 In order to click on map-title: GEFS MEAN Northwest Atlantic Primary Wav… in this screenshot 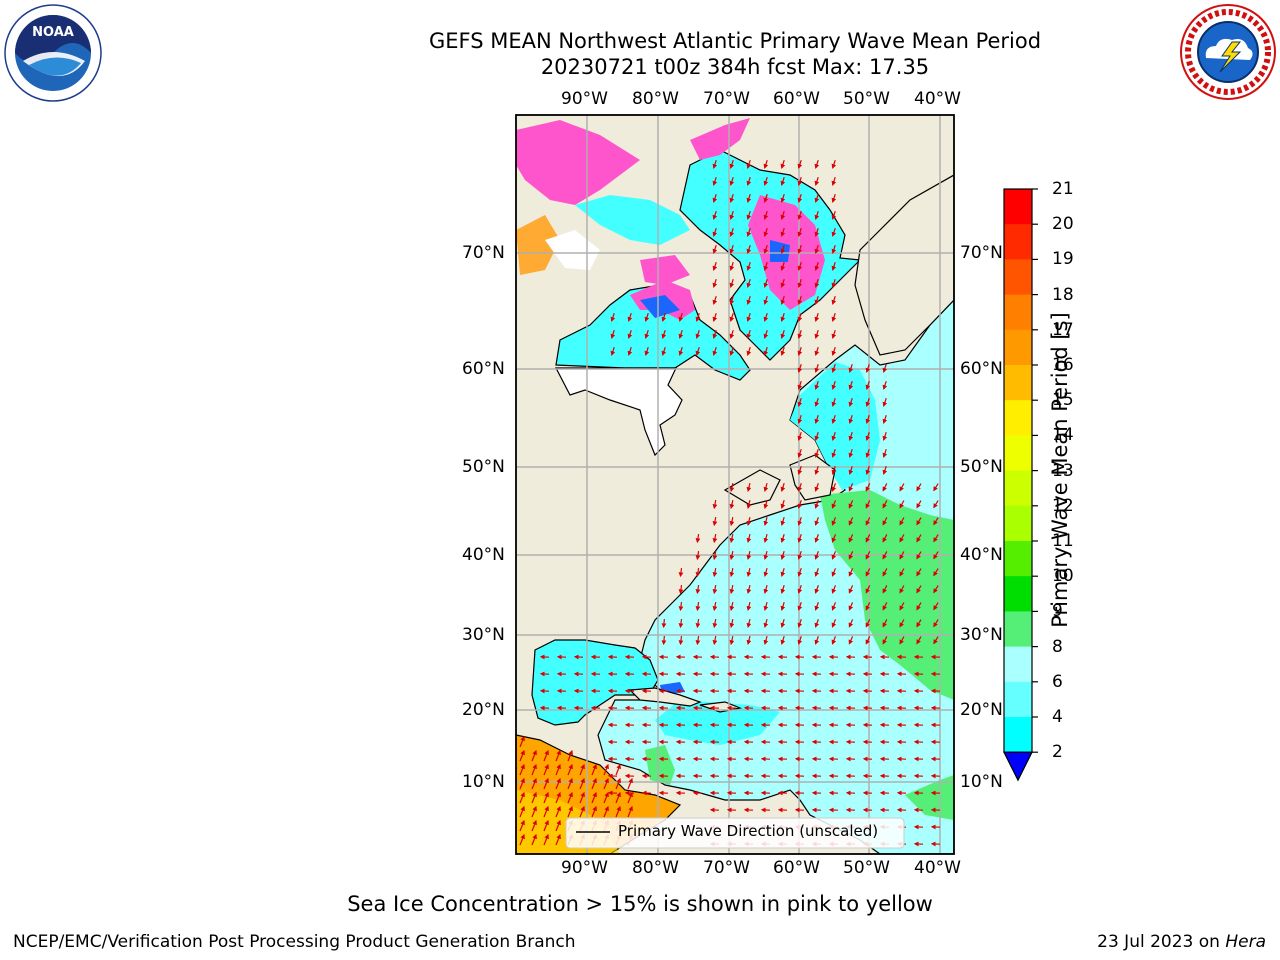, I will do `click(735, 41)`.